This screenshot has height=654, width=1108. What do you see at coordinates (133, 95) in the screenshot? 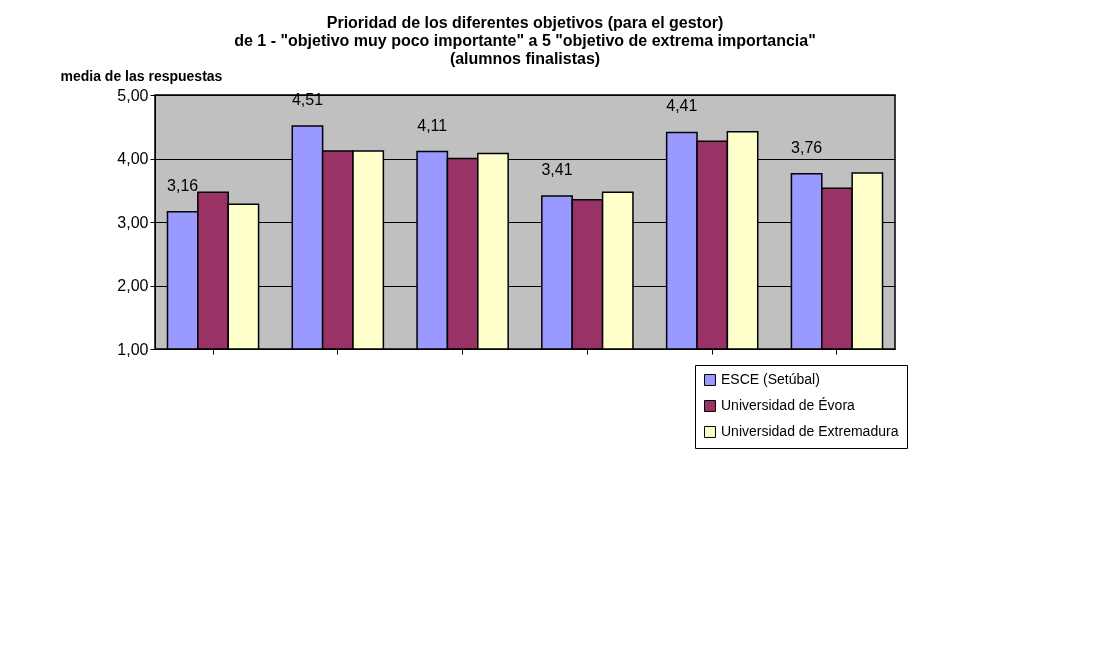
I see `y-tick-label: 5,00` at bounding box center [133, 95].